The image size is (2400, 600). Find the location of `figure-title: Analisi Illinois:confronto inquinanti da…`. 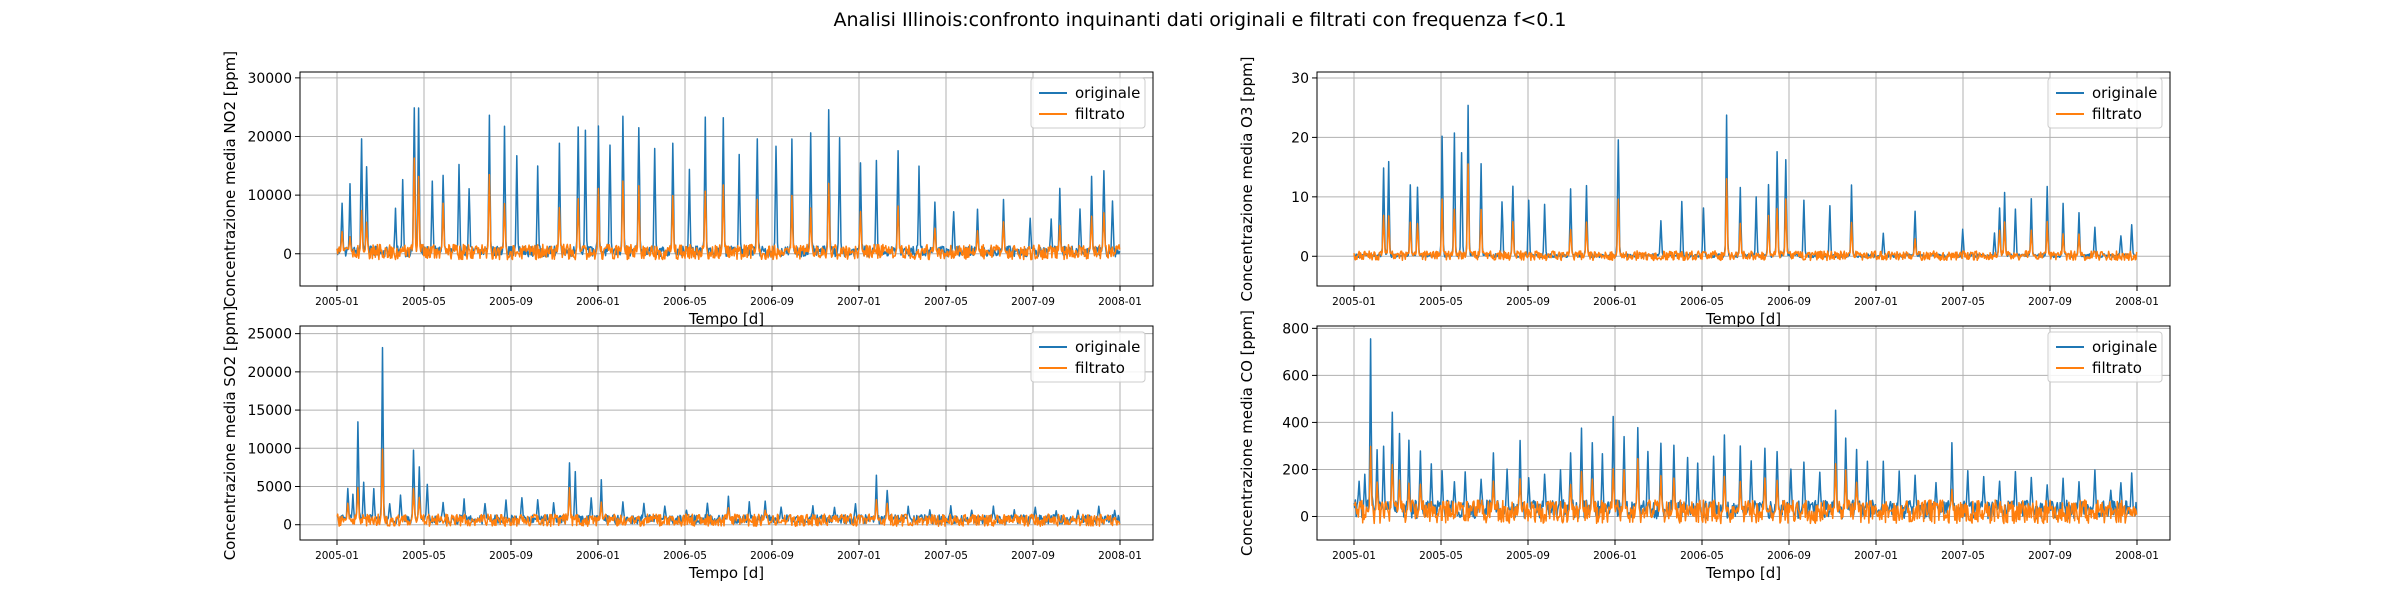

figure-title: Analisi Illinois:confronto inquinanti da… is located at coordinates (1199, 20).